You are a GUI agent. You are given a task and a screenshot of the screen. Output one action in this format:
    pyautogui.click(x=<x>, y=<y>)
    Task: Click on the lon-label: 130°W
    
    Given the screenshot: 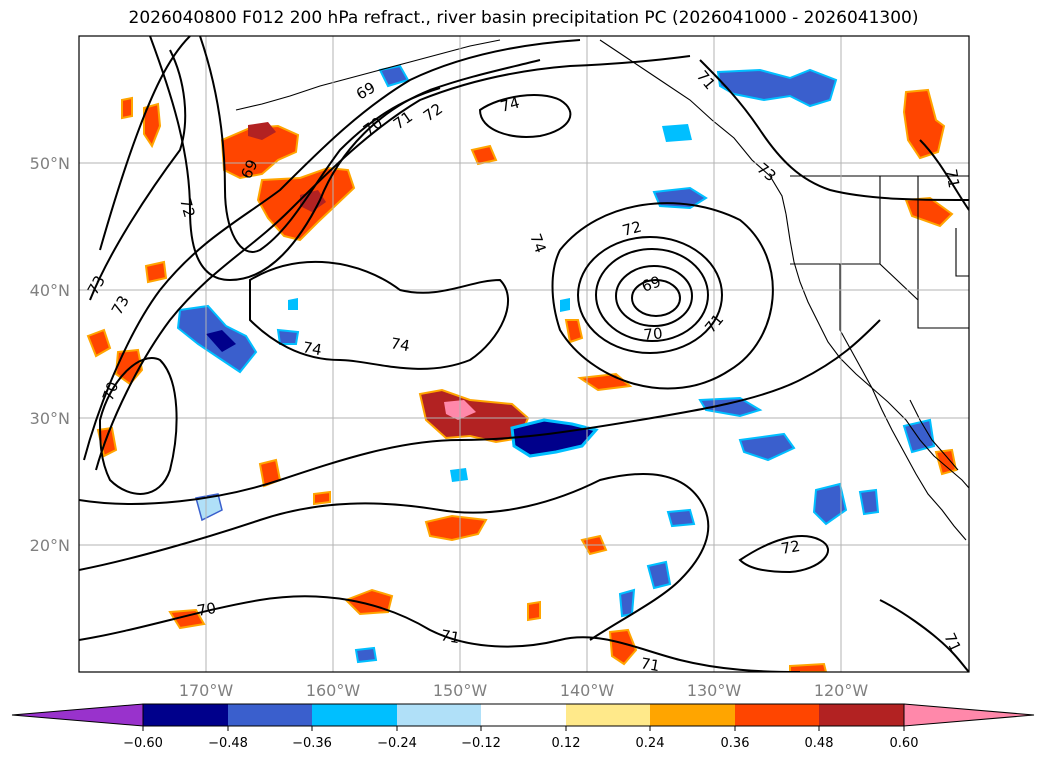 What is the action you would take?
    pyautogui.click(x=714, y=690)
    